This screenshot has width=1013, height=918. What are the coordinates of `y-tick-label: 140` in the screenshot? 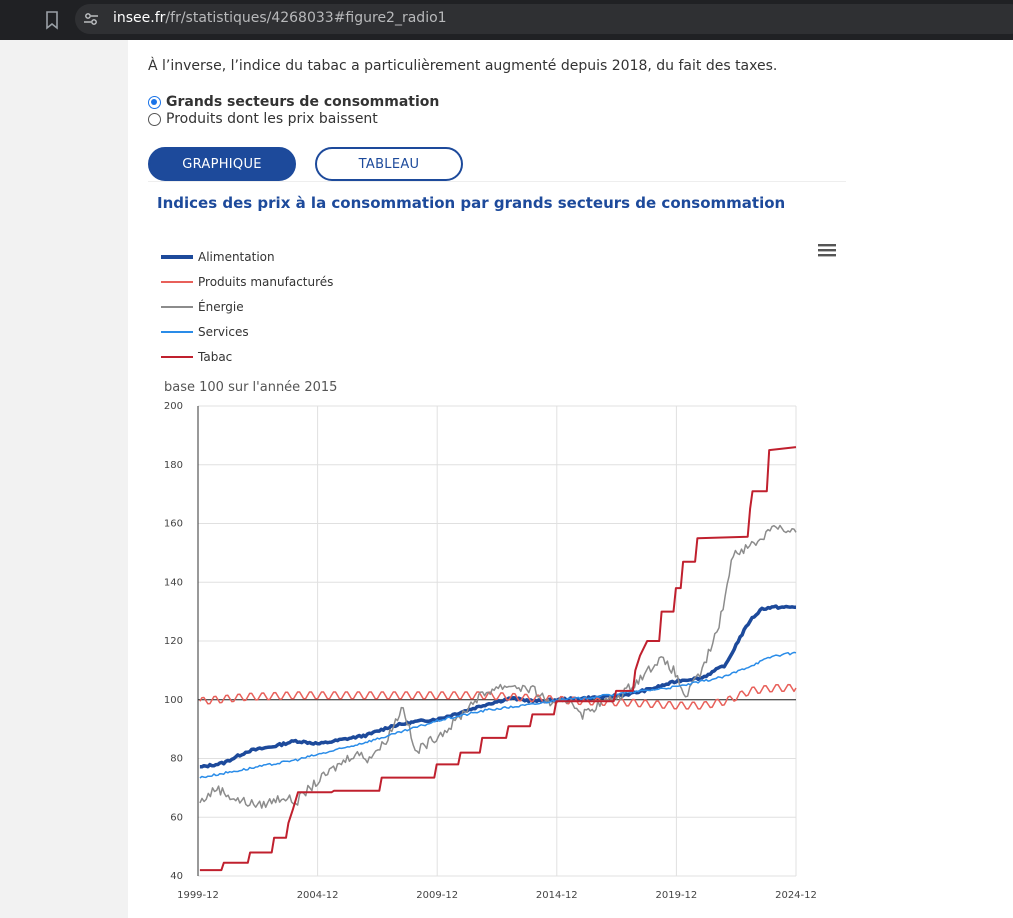 It's located at (173, 582).